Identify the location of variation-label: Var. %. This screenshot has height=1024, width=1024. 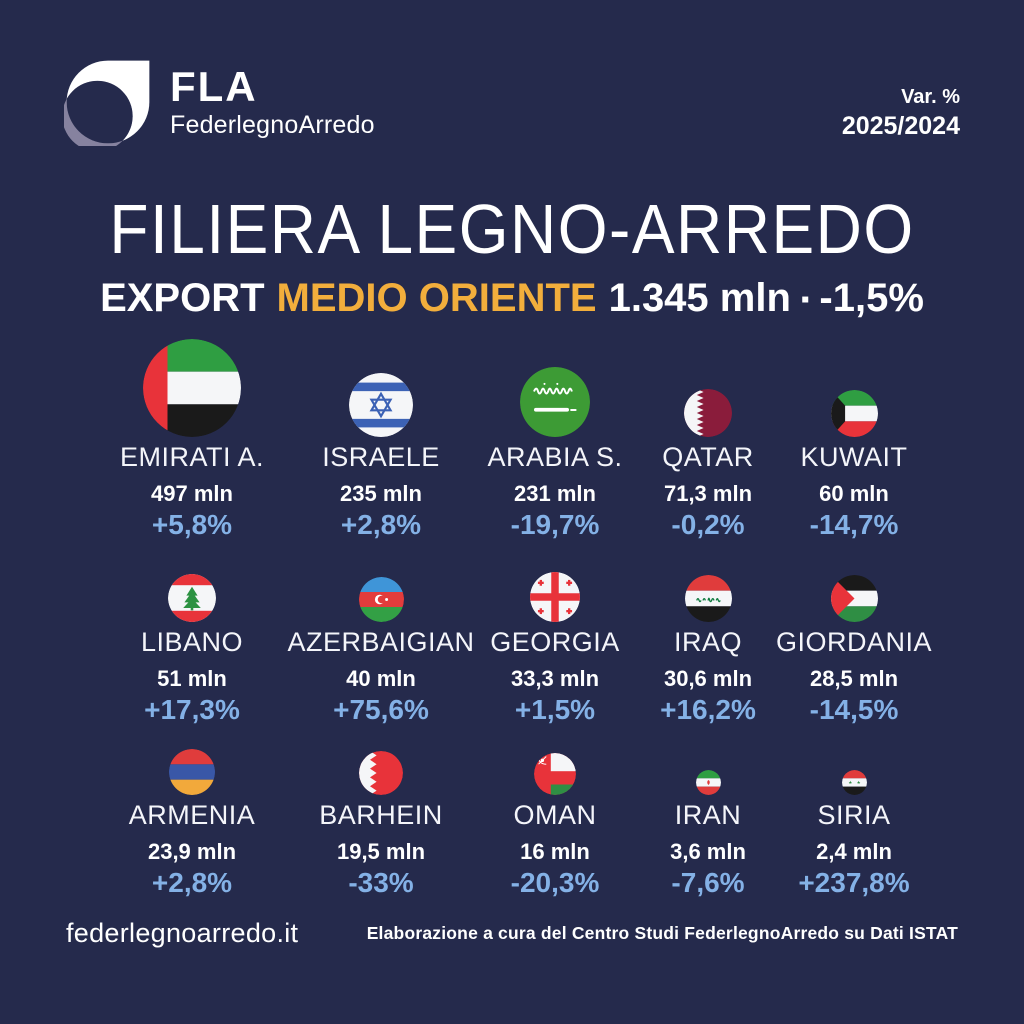
(930, 97).